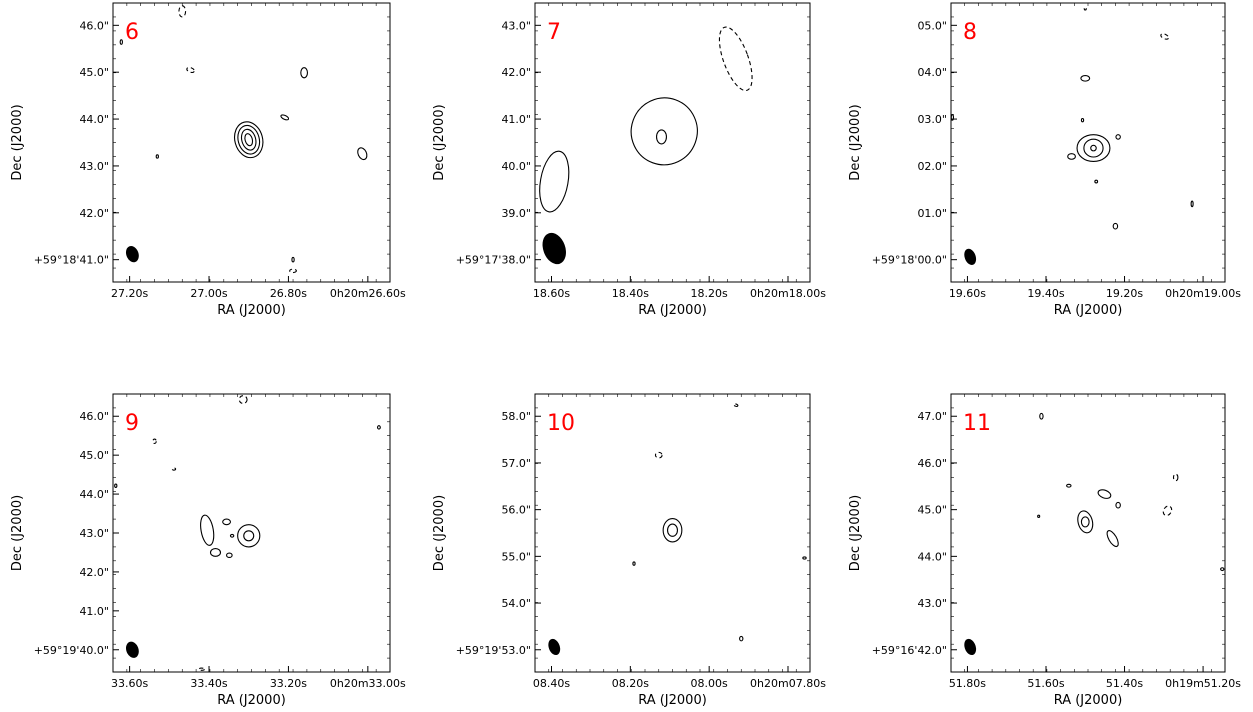  What do you see at coordinates (132, 32) in the screenshot?
I see `panel-number: 6` at bounding box center [132, 32].